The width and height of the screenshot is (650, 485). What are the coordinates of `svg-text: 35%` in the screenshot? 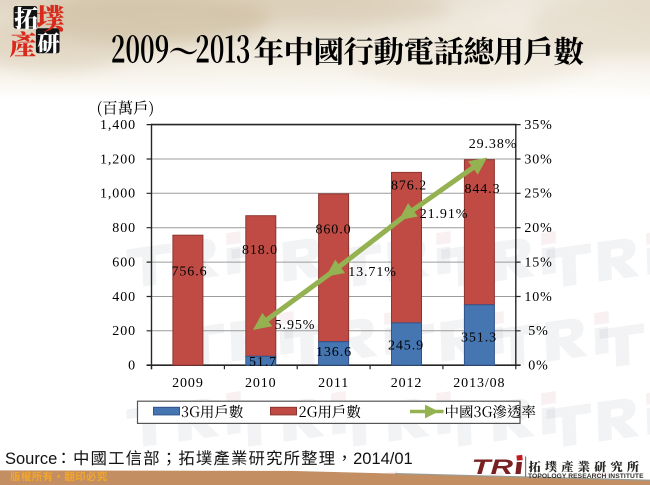 It's located at (538, 125).